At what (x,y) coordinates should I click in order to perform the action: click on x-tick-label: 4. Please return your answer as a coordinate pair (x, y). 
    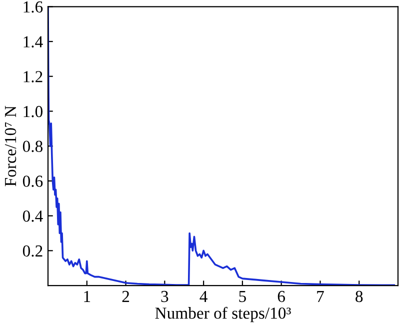
    Looking at the image, I should click on (204, 296).